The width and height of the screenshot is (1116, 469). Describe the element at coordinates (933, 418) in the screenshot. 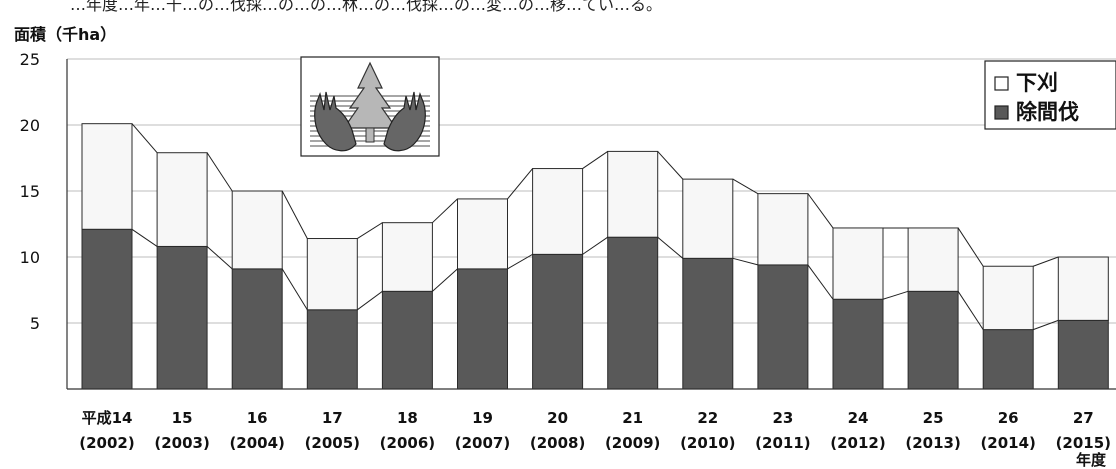

I see `x-tick-label-year: 25` at that location.